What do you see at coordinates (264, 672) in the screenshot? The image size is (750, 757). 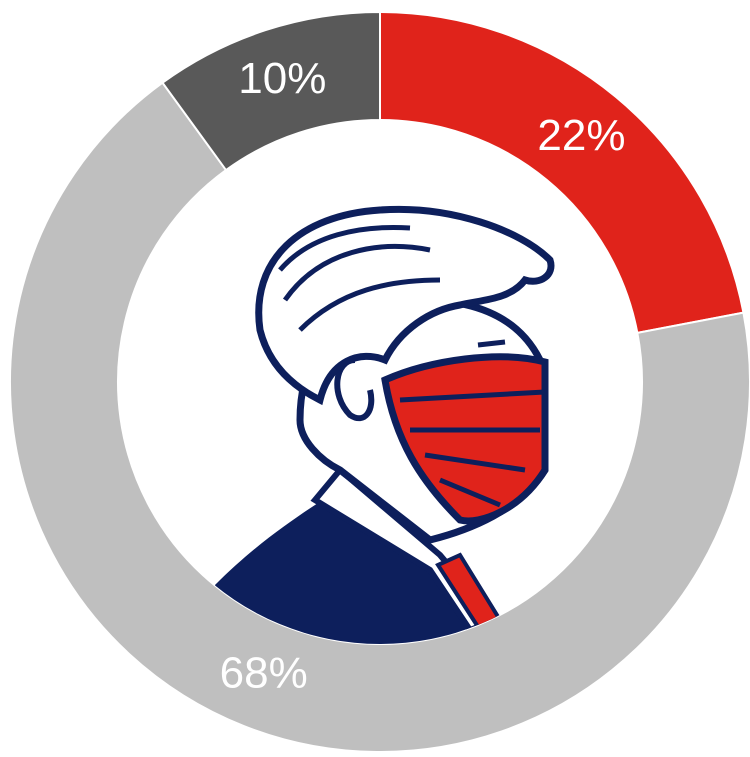 I see `data-label: 68%` at bounding box center [264, 672].